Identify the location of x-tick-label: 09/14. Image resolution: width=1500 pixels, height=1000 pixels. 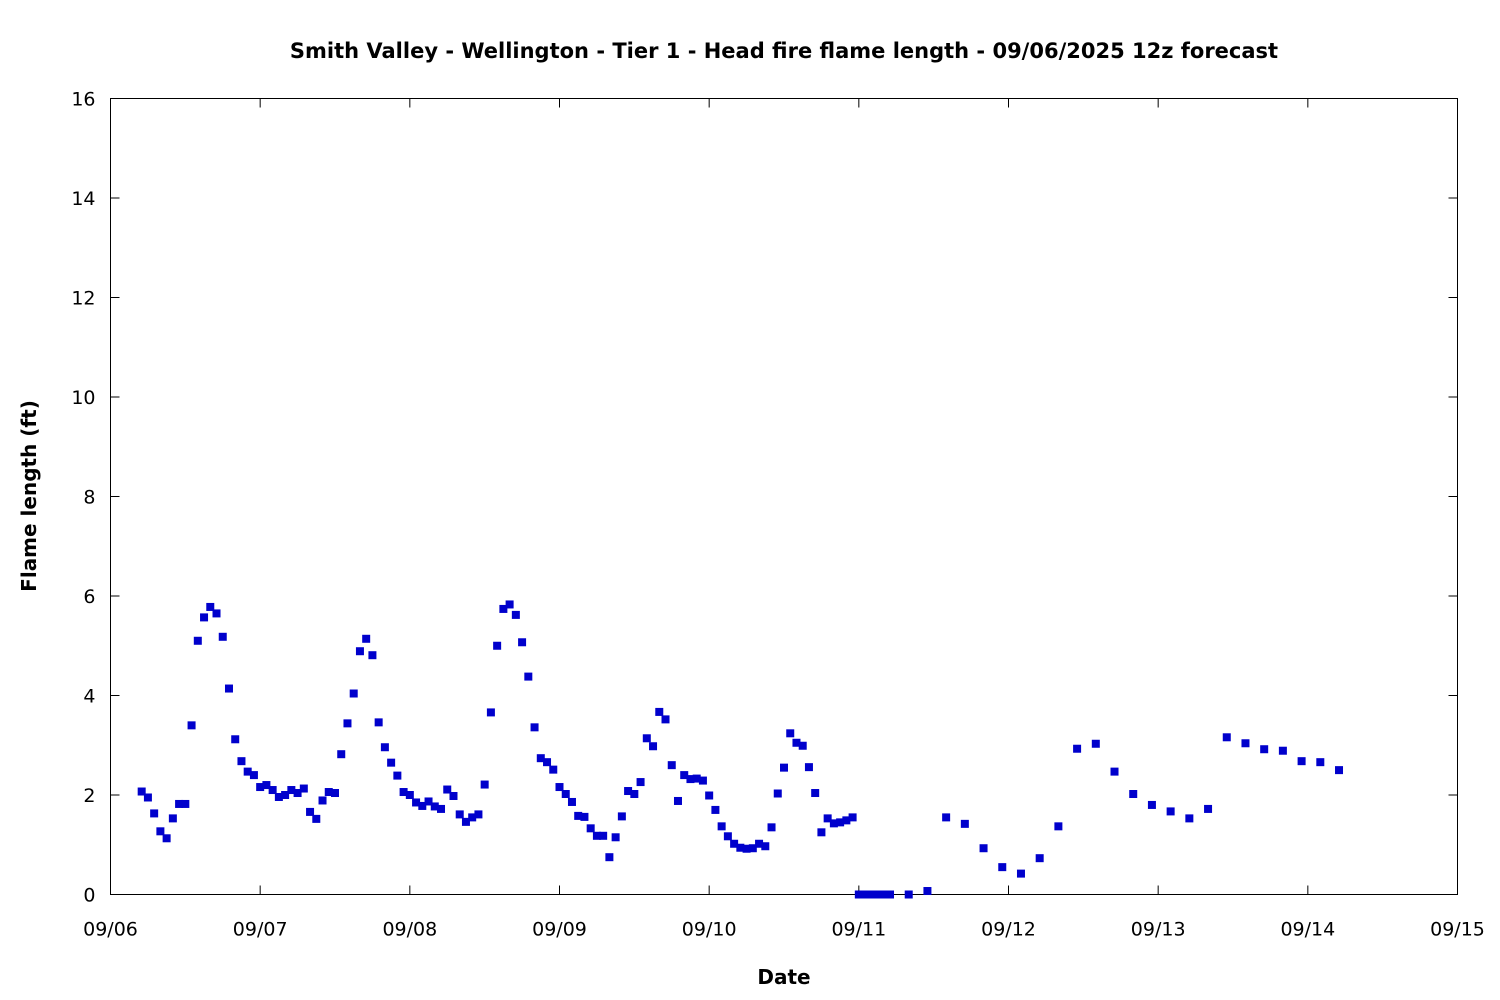
(1307, 930).